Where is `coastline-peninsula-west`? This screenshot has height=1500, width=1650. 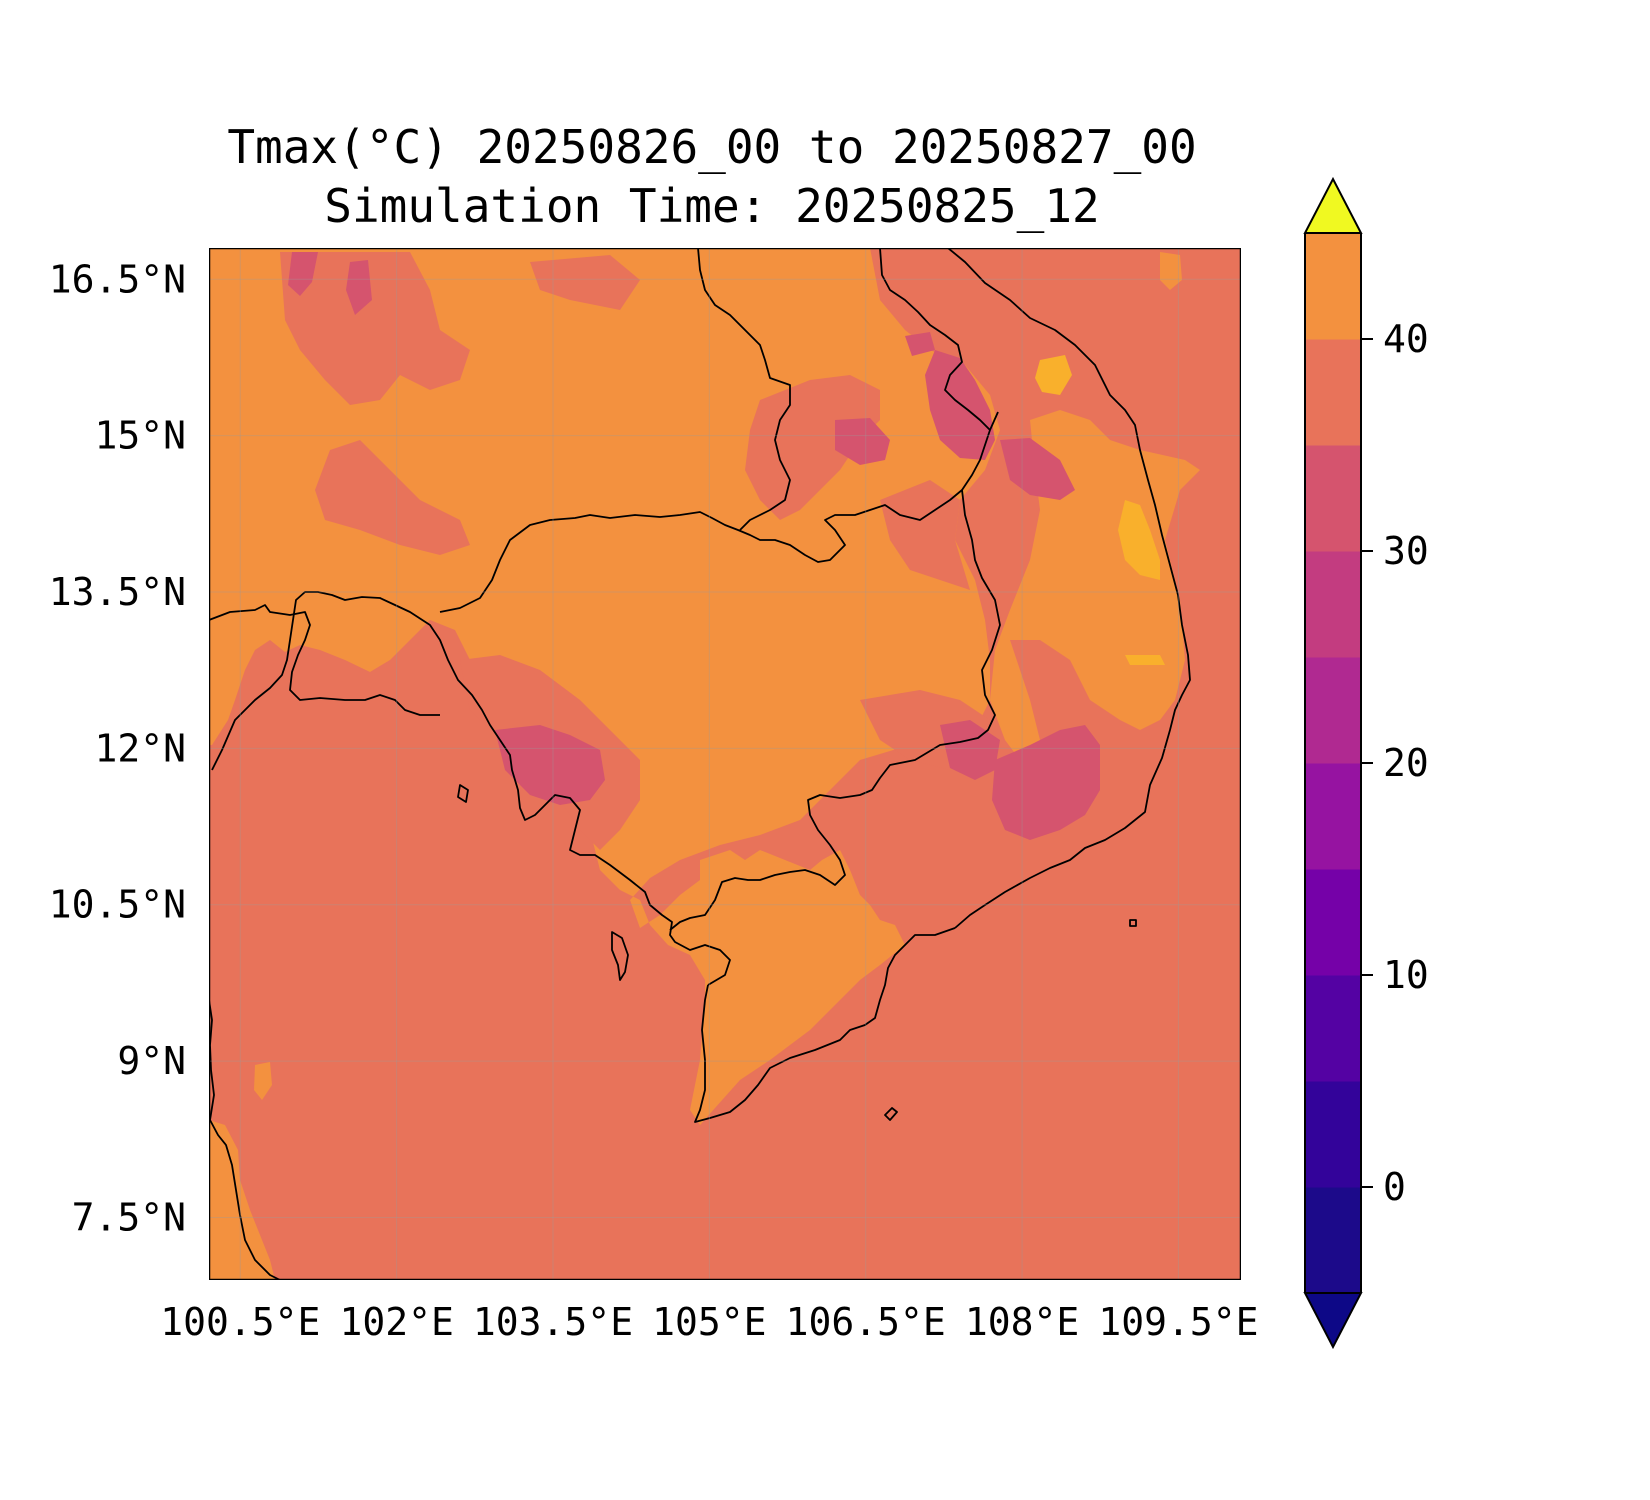 coastline-peninsula-west is located at coordinates (245, 1139).